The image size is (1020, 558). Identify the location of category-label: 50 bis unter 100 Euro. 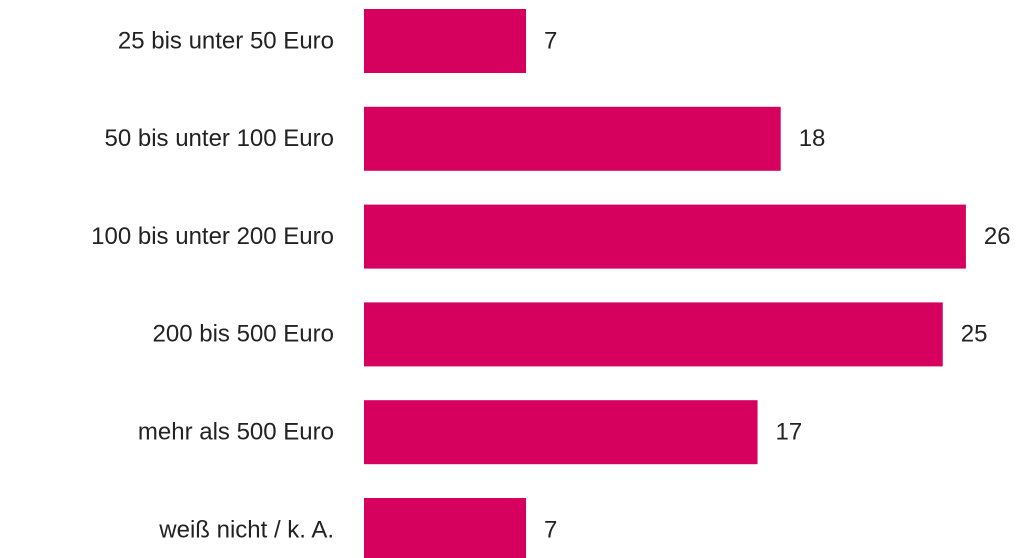
(220, 138).